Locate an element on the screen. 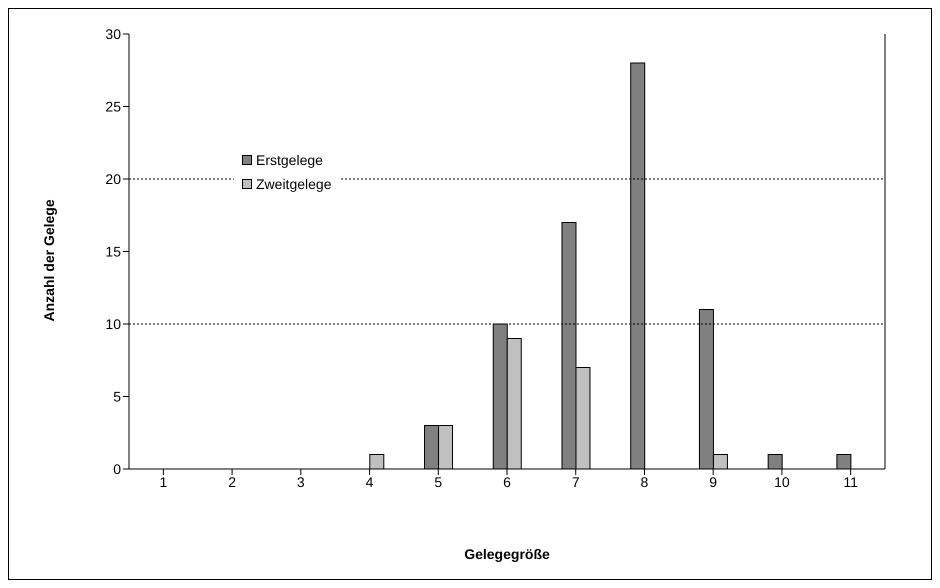  x-tick-label: 7 is located at coordinates (576, 482).